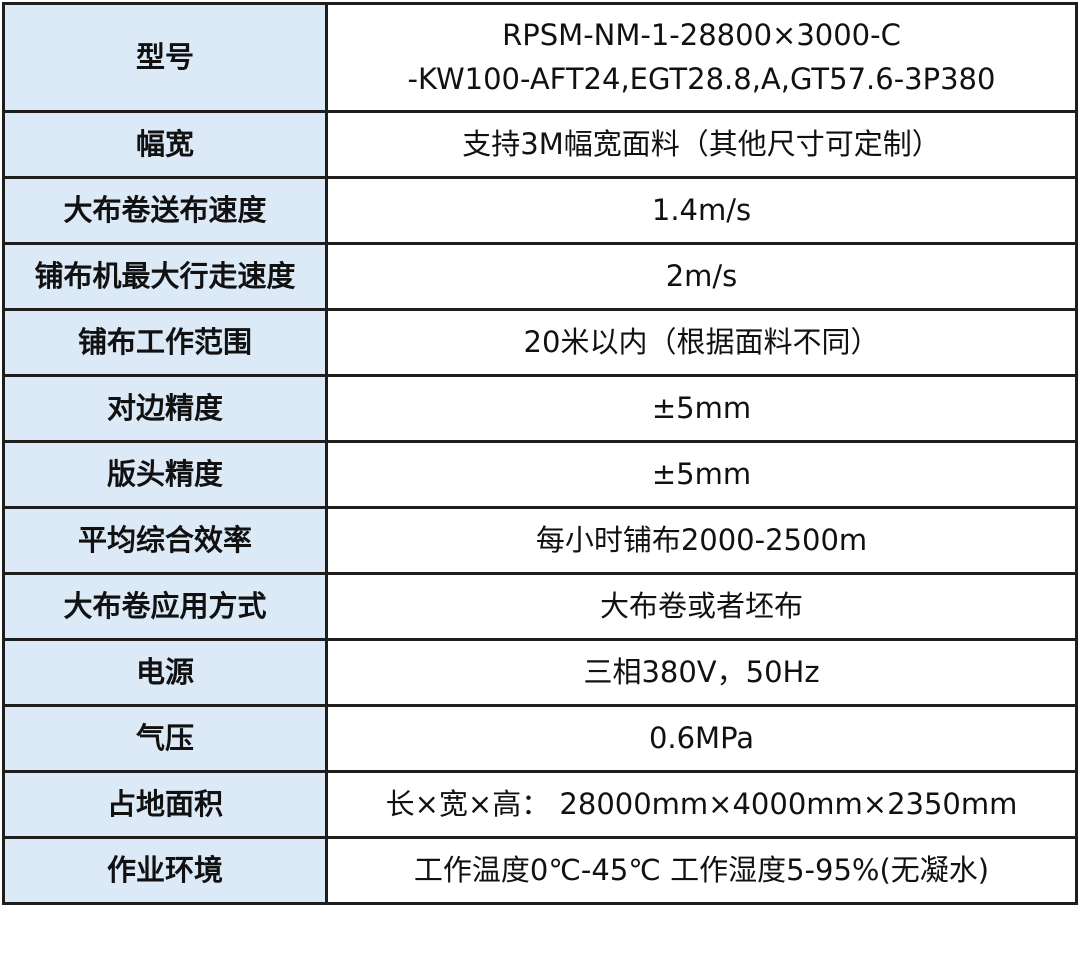  I want to click on spec-label: 电源, so click(165, 672).